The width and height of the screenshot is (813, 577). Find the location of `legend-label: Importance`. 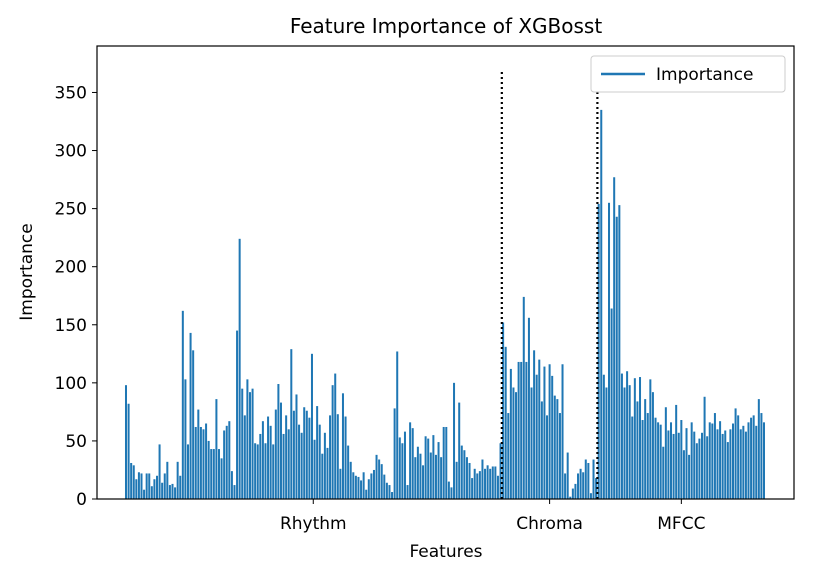

legend-label: Importance is located at coordinates (704, 75).